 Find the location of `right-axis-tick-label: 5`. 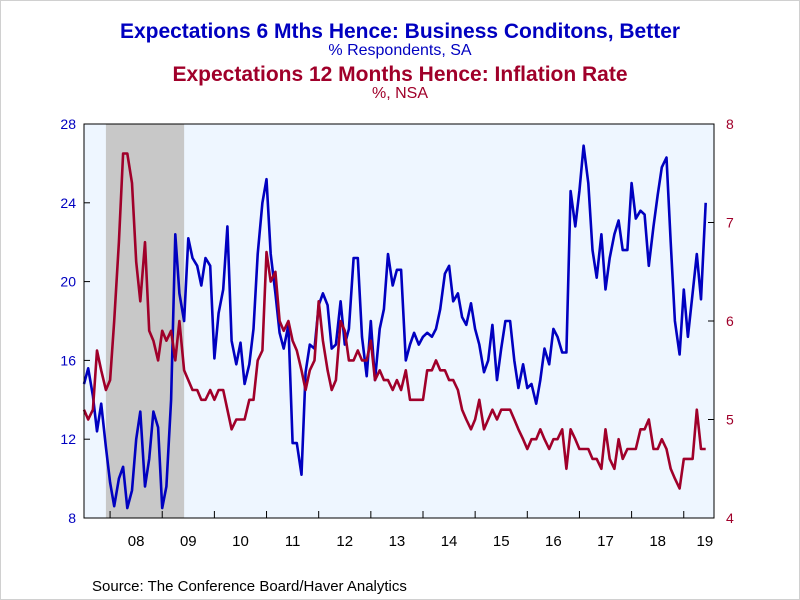

right-axis-tick-label: 5 is located at coordinates (730, 420).